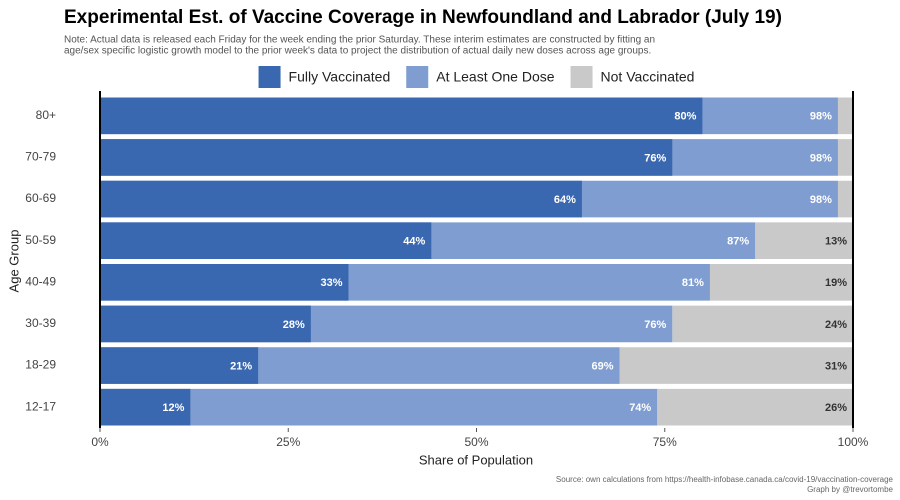 Image resolution: width=900 pixels, height=500 pixels. What do you see at coordinates (836, 366) in the screenshot?
I see `value-label: 31%` at bounding box center [836, 366].